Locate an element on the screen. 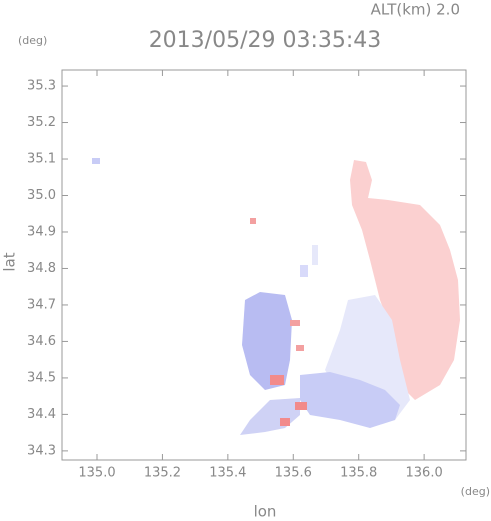 This screenshot has height=521, width=491. y-tick-label: 34.8 is located at coordinates (41, 268).